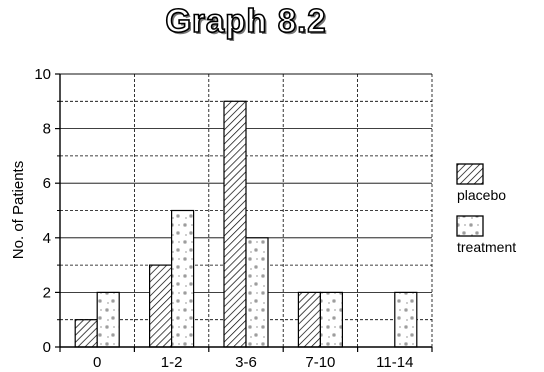 The width and height of the screenshot is (544, 372). Describe the element at coordinates (246, 20) in the screenshot. I see `chart-title: Graph 8.2` at that location.